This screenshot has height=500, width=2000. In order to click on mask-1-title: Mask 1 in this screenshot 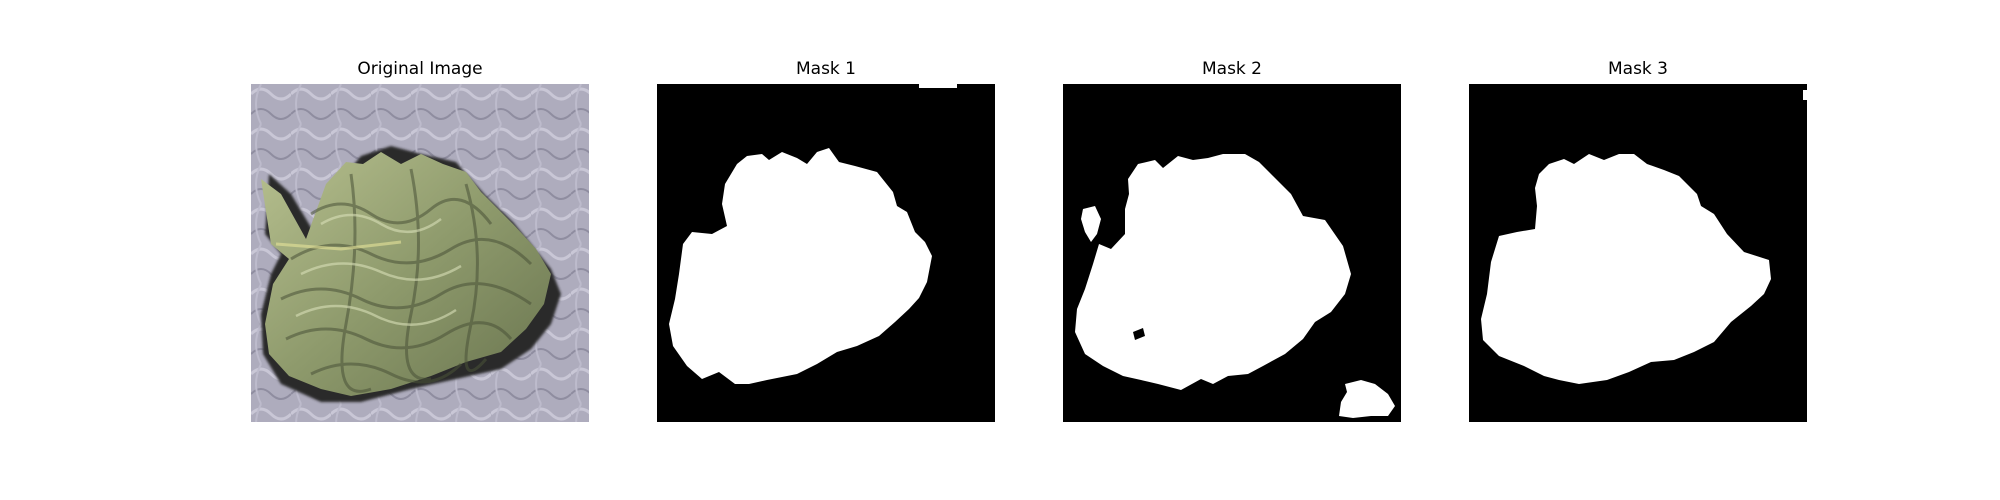, I will do `click(825, 69)`.